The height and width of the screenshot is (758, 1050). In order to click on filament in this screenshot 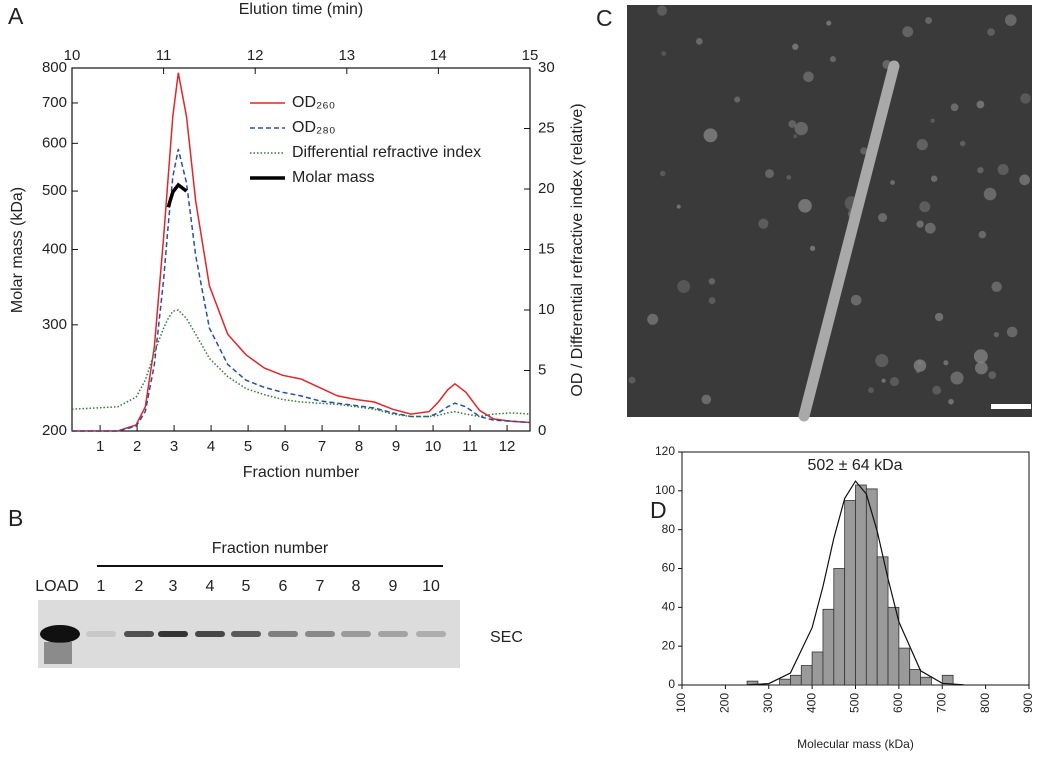, I will do `click(849, 241)`.